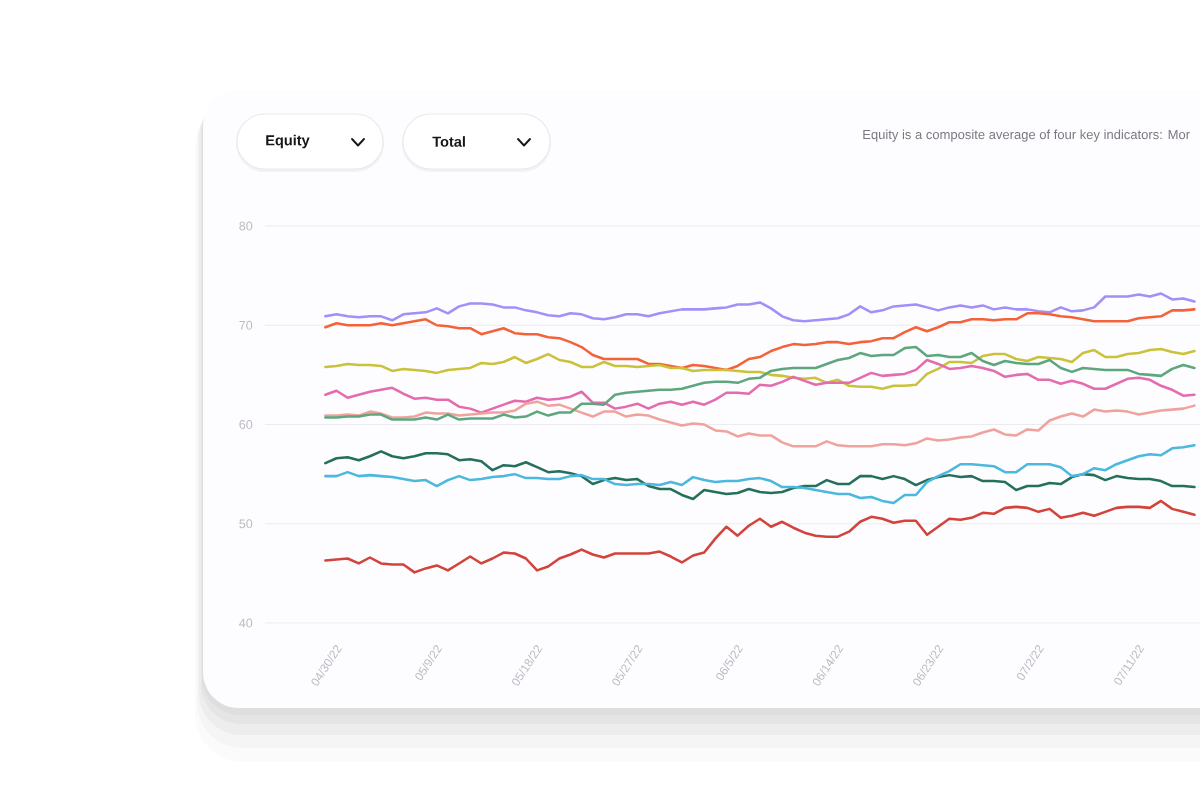  Describe the element at coordinates (246, 226) in the screenshot. I see `y-tick-label: 80` at that location.